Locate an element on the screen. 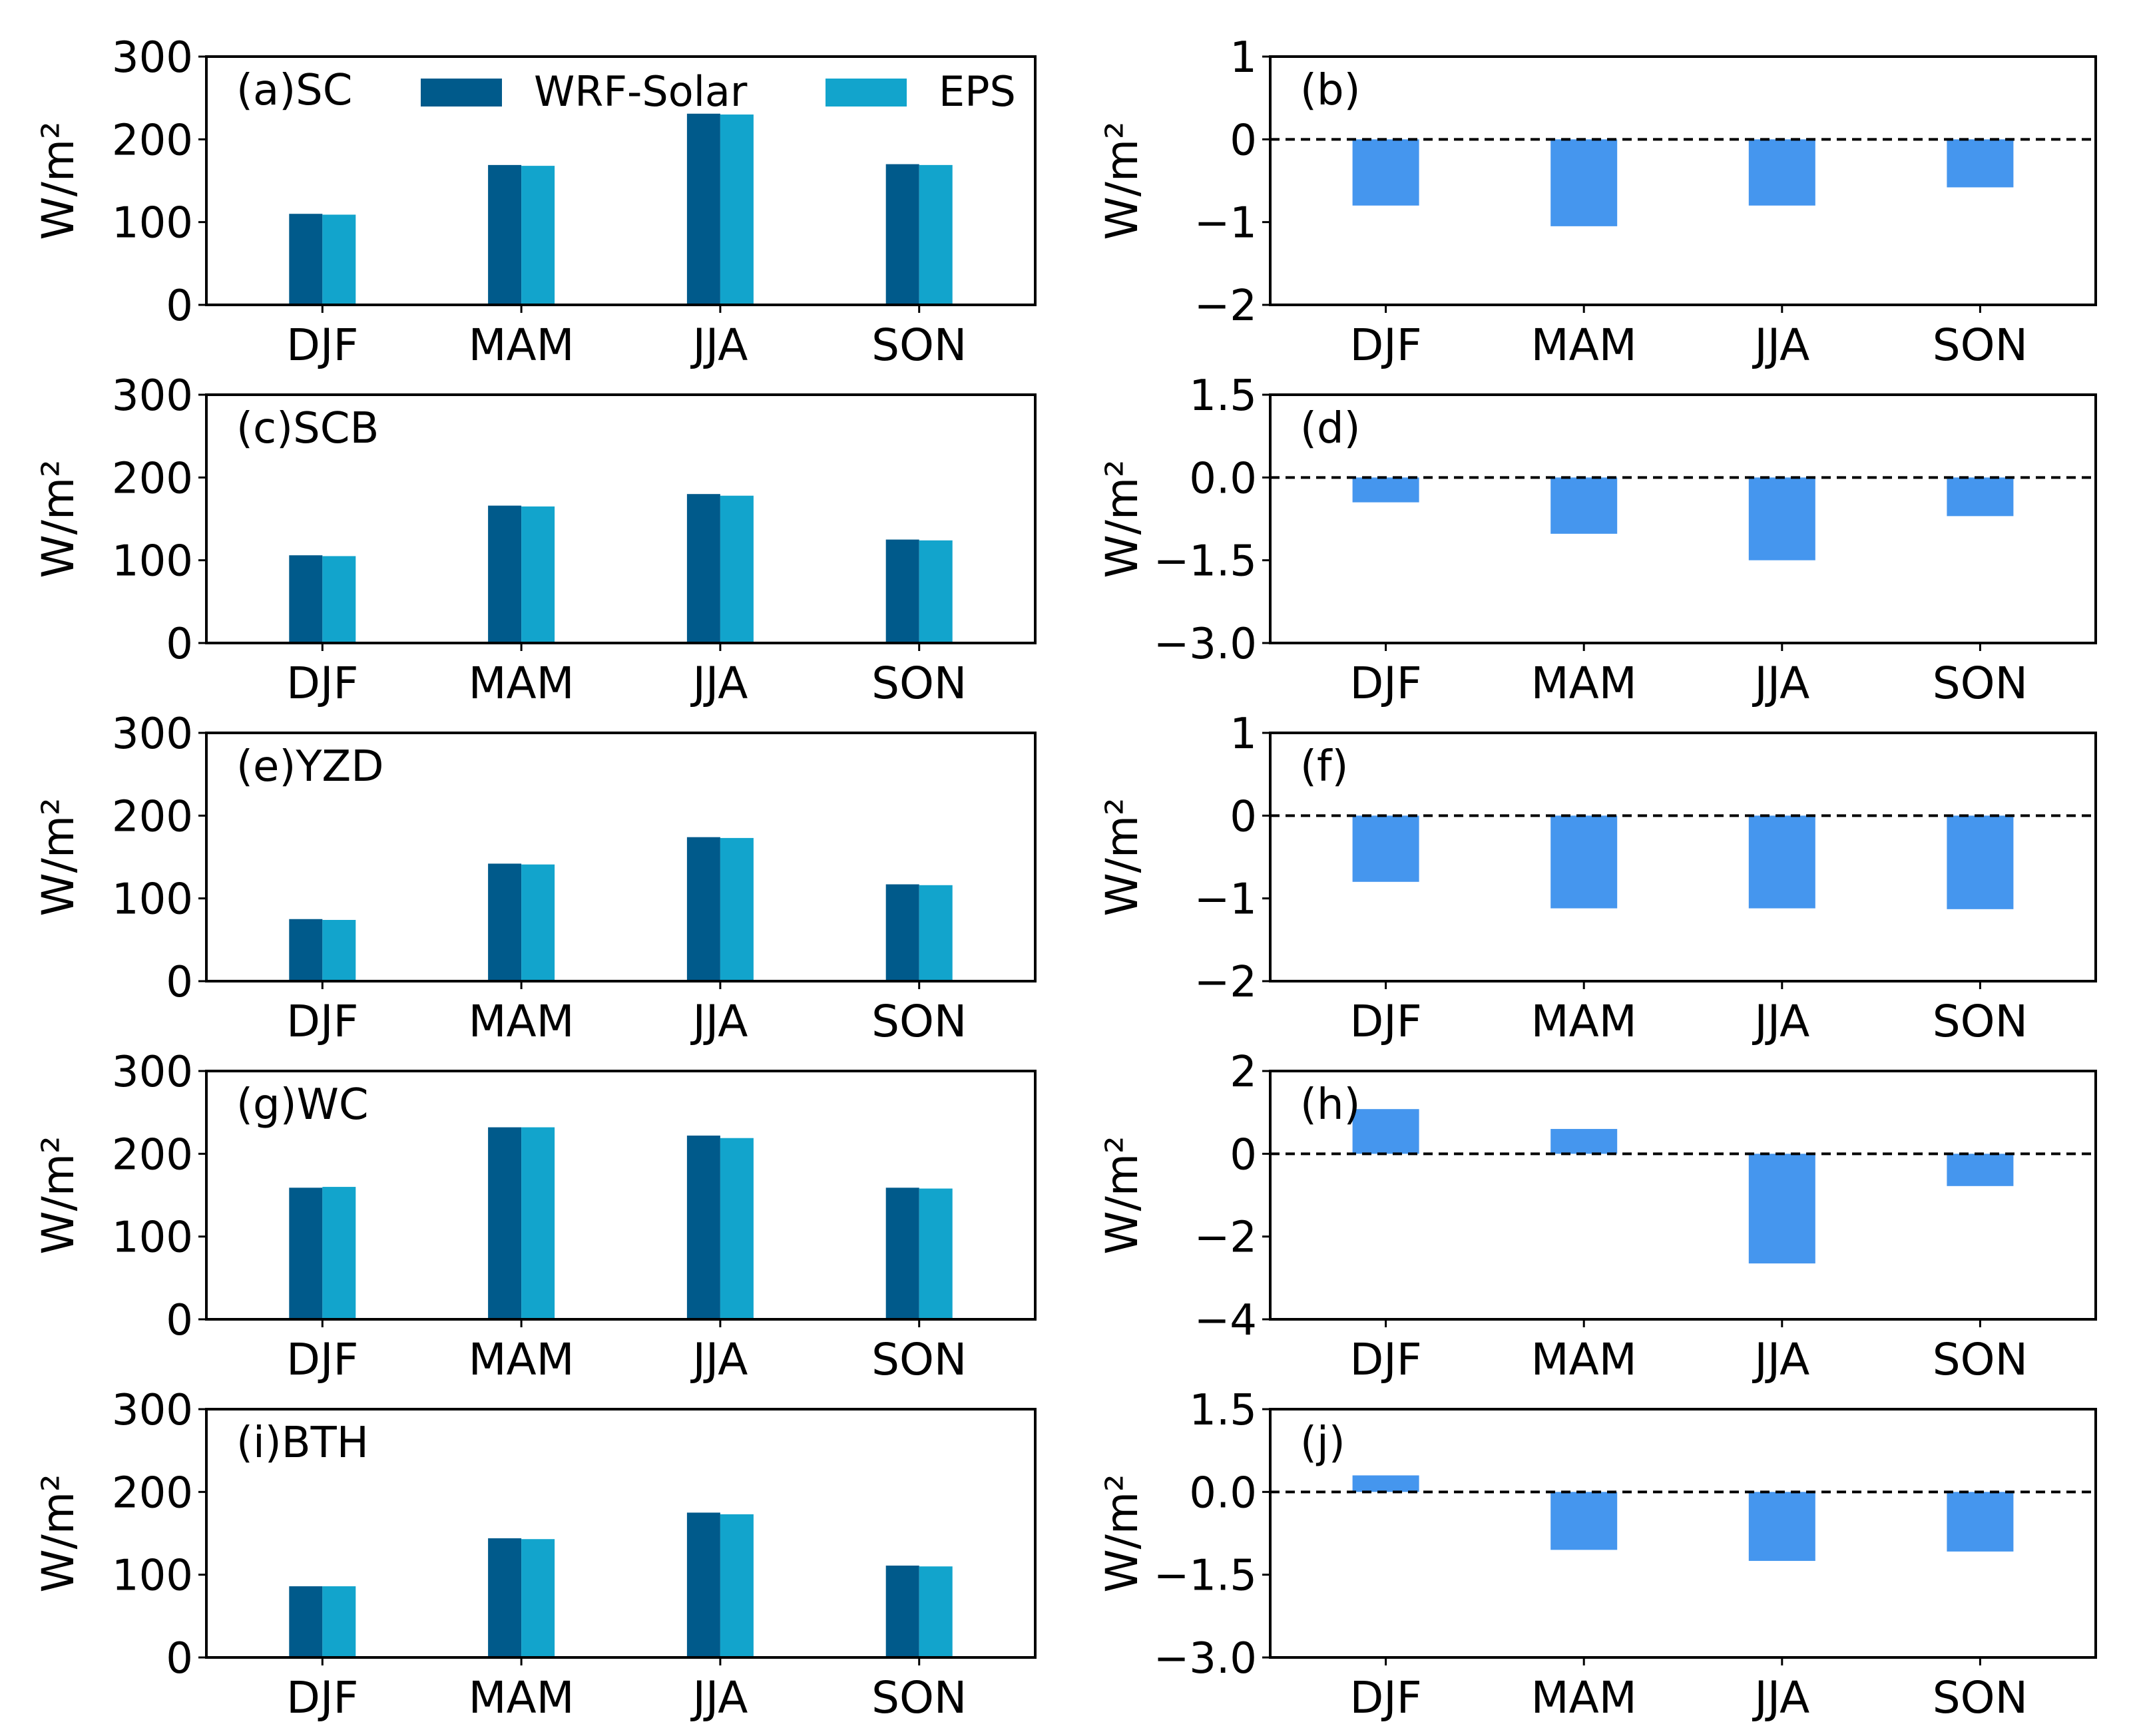 The height and width of the screenshot is (1736, 2133). panel-5: DJF MAM JJA SON 0 100 200 300 W/m² (e)YZD is located at coordinates (535, 878).